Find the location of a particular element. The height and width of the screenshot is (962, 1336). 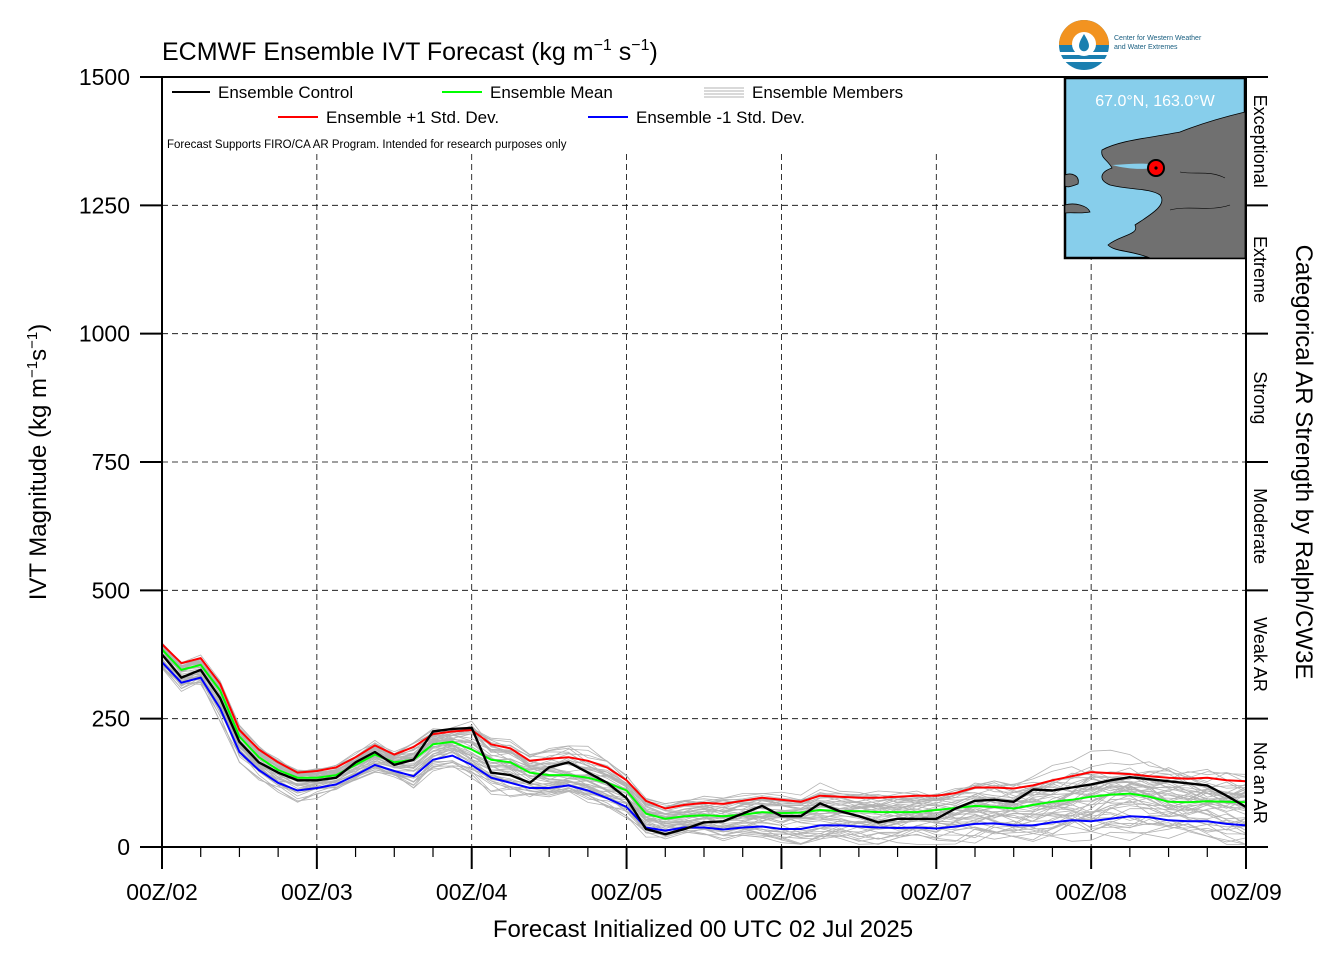

series-line-plus_sd is located at coordinates (704, 726).